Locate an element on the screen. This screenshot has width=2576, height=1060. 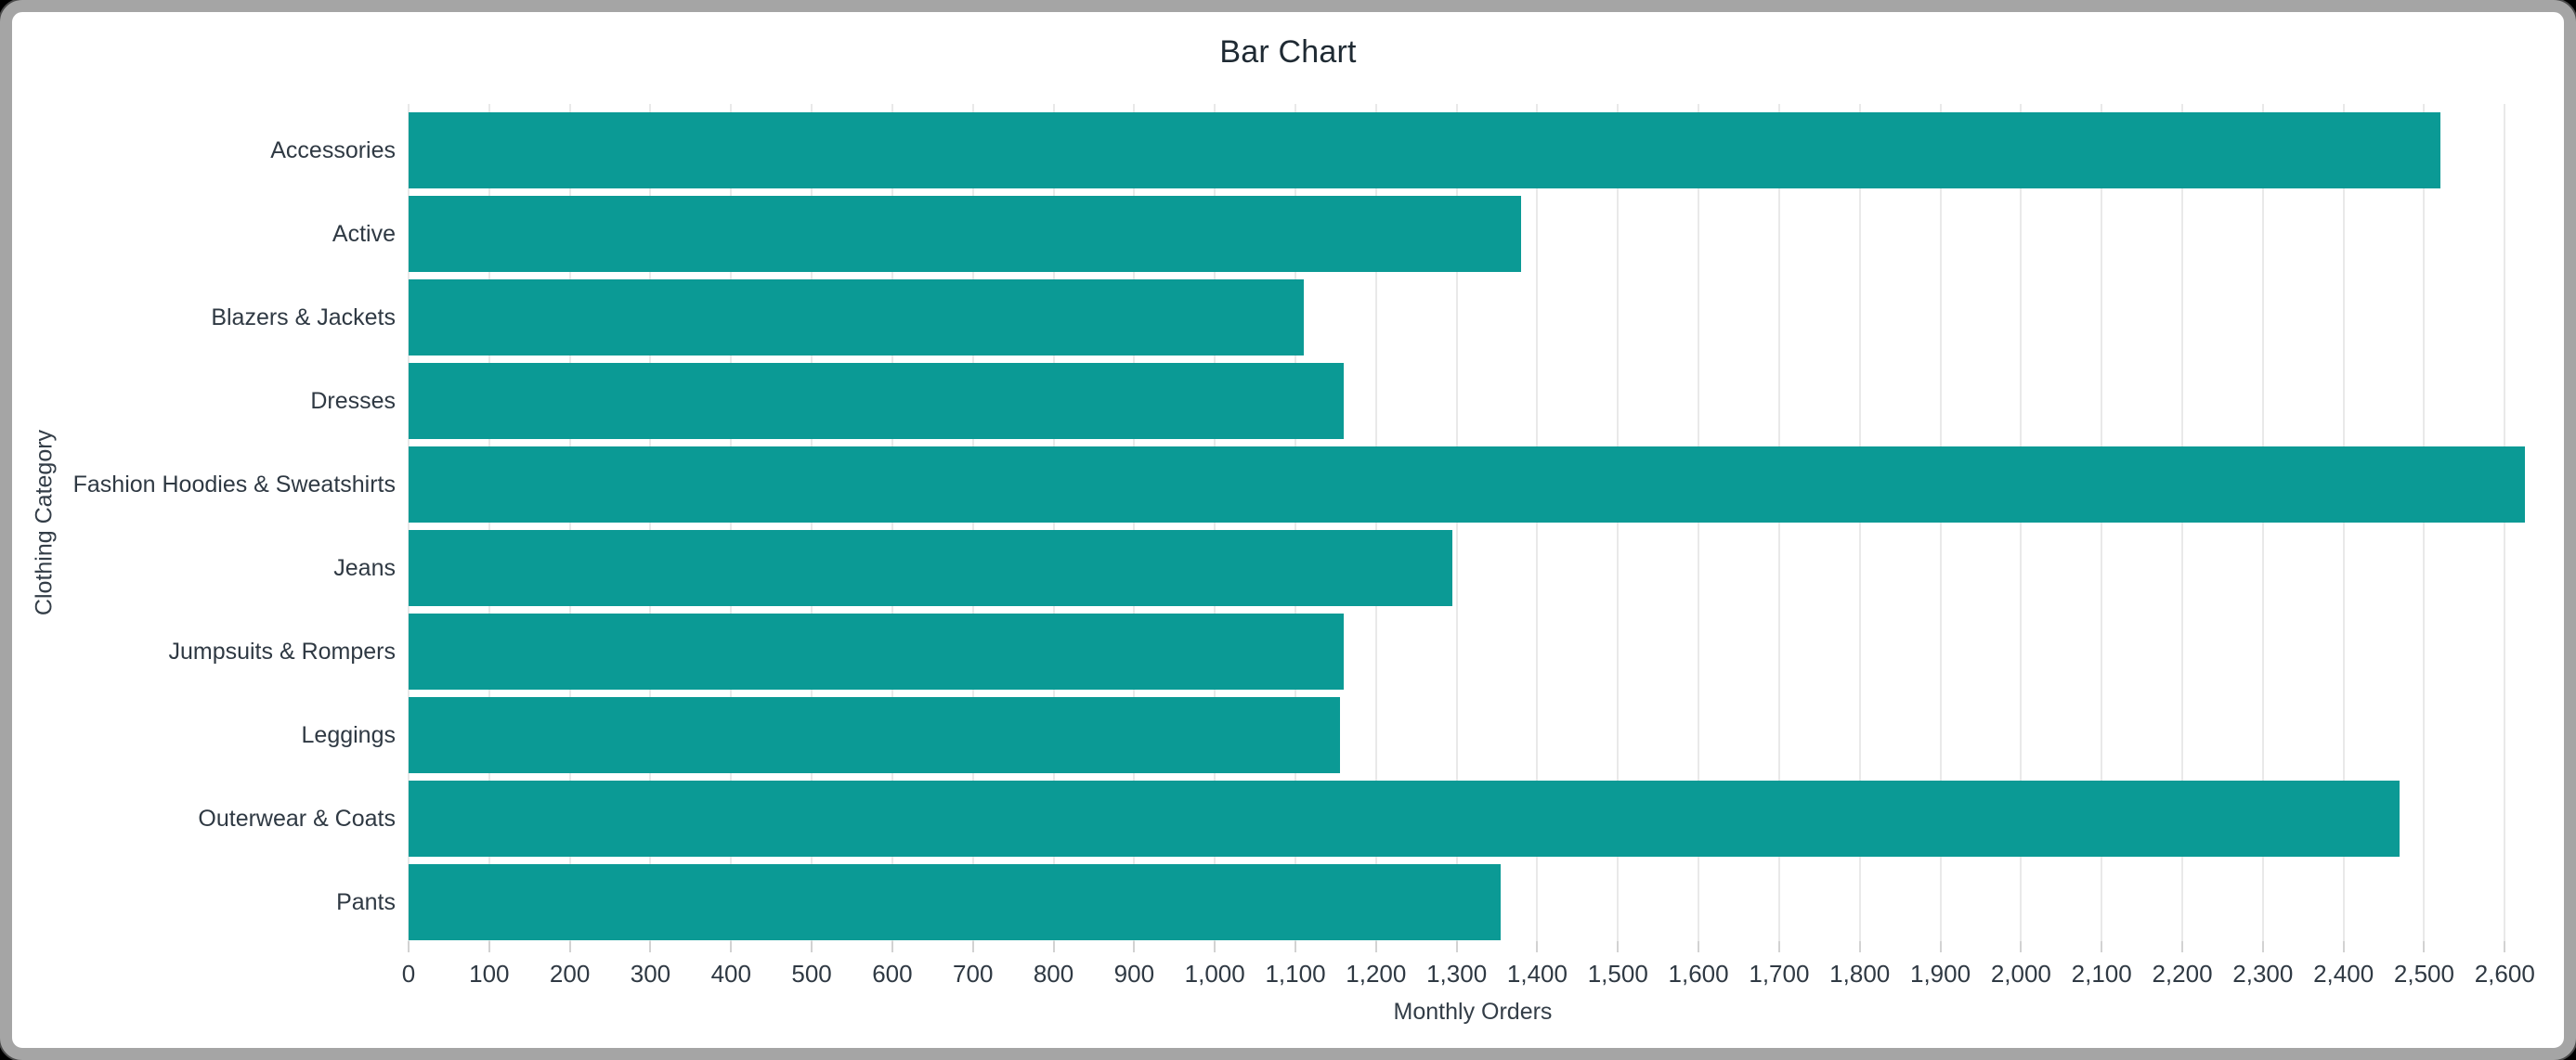
bar-pants is located at coordinates (955, 902).